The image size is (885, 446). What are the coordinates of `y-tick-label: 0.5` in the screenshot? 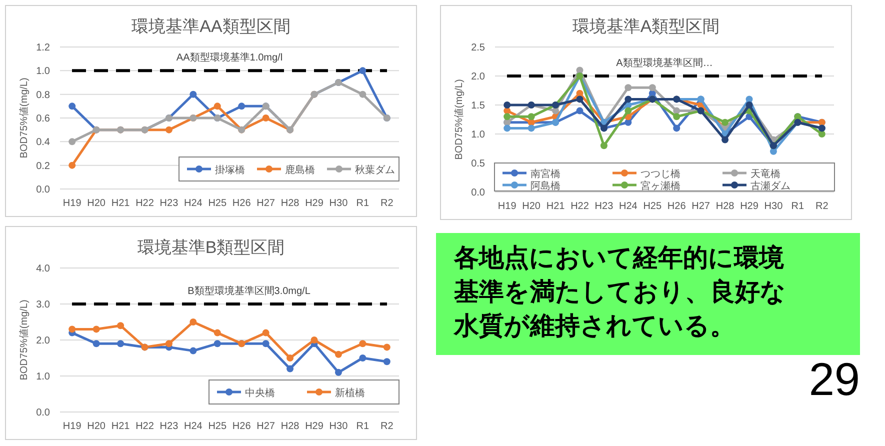 It's located at (478, 164).